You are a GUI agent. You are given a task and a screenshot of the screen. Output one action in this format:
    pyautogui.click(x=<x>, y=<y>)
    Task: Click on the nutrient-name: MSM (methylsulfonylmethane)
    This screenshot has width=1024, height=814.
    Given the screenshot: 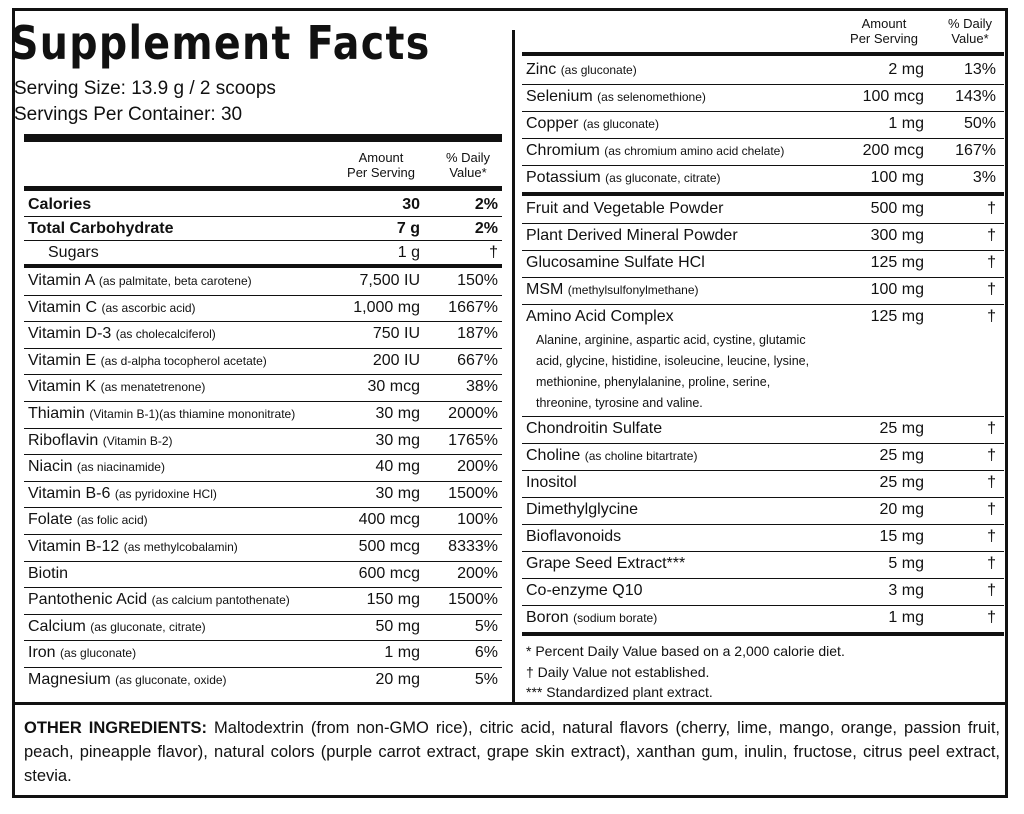 What is the action you would take?
    pyautogui.click(x=612, y=290)
    